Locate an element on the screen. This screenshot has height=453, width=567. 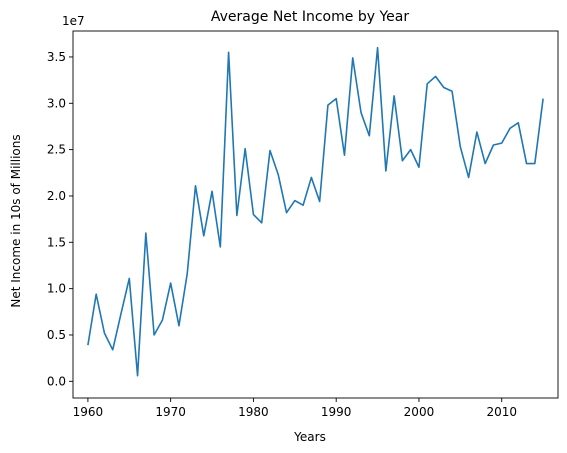
y-axis: 0.0 0.5 1.0 1.5 2.0 2.5 3.0 3.5 is located at coordinates (60, 219).